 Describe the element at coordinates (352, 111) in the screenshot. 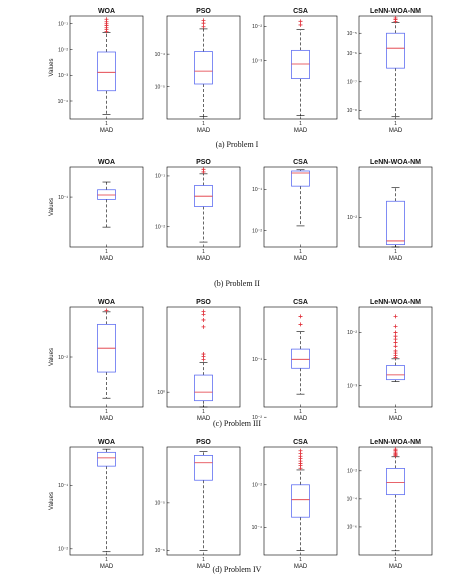

I see `y-tick-label: 10⁻⁸` at that location.